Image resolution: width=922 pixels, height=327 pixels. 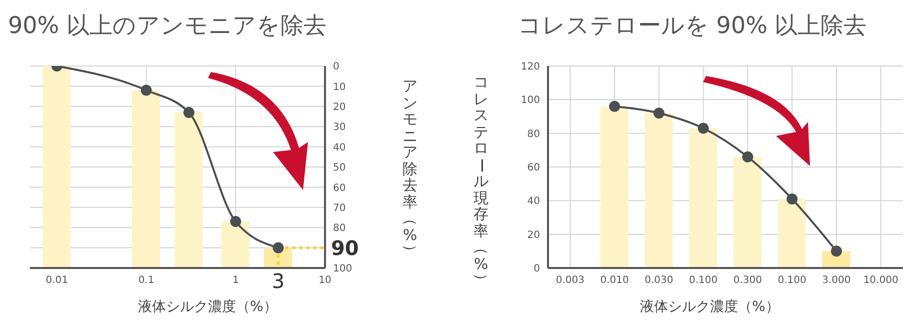 What do you see at coordinates (167, 26) in the screenshot?
I see `chart-title: 90% 以上のアンモニアを除去` at bounding box center [167, 26].